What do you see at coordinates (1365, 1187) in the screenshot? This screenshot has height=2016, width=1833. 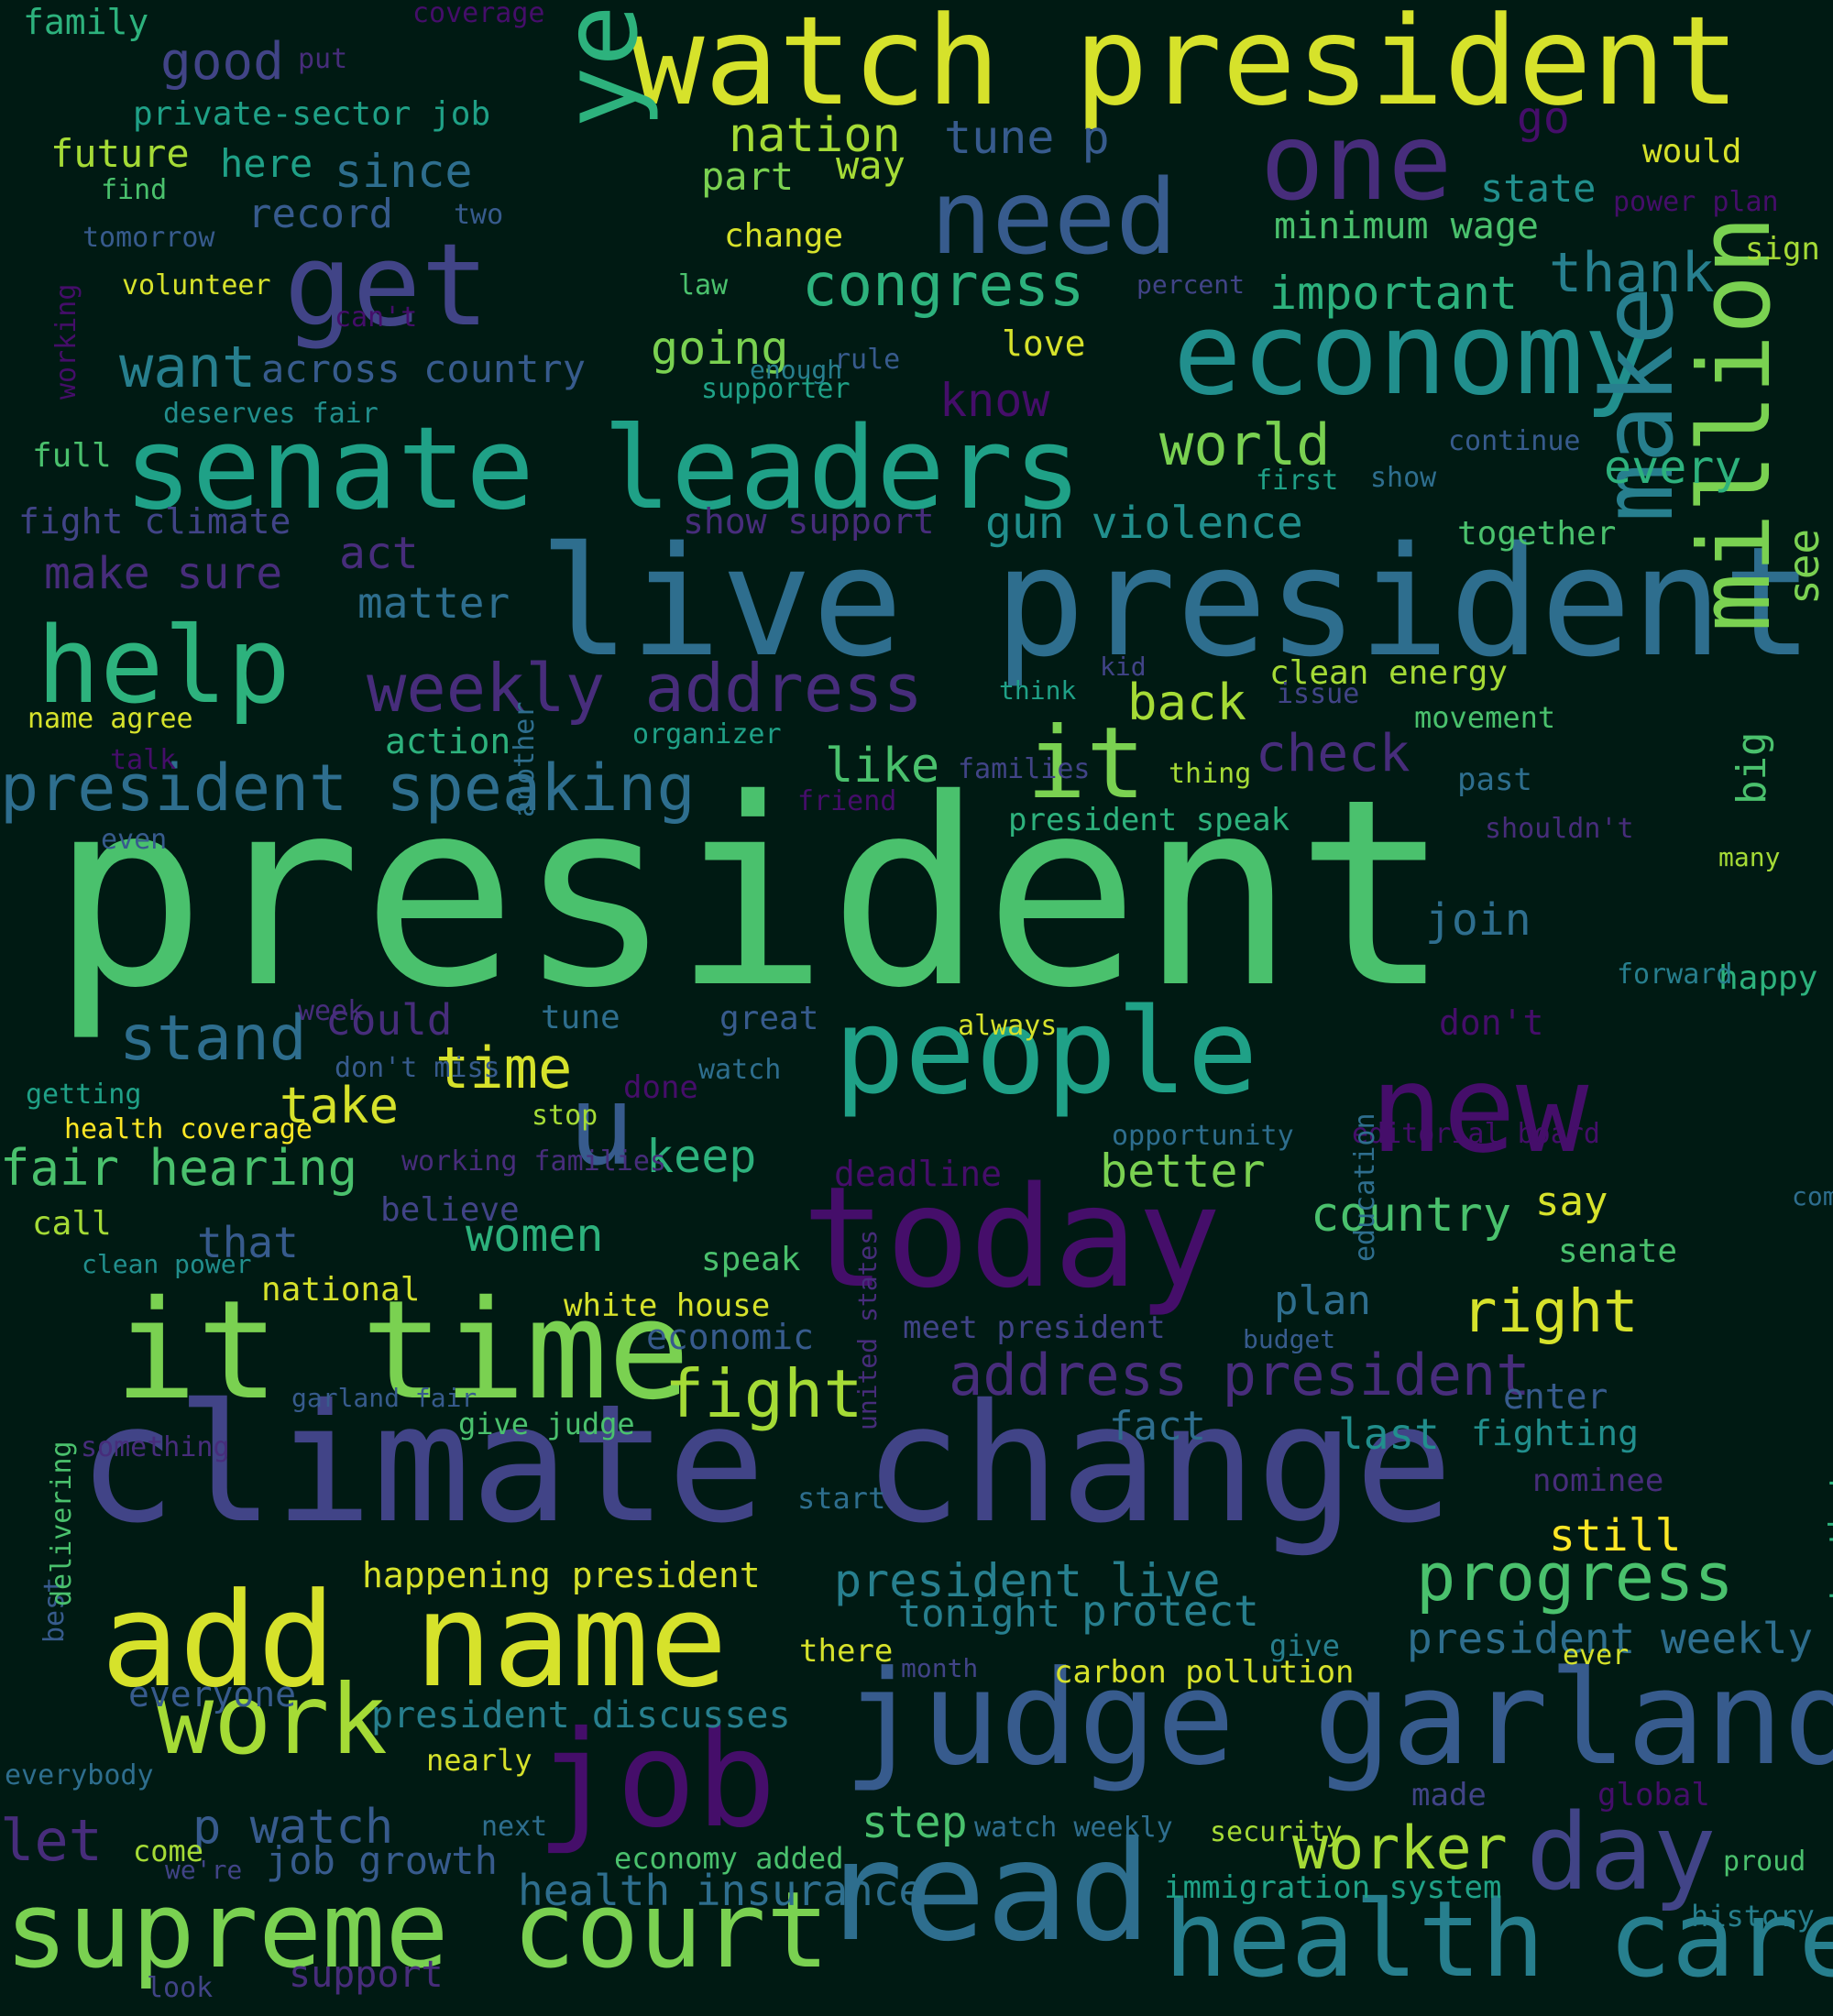 I see `cloud-word-education: education` at bounding box center [1365, 1187].